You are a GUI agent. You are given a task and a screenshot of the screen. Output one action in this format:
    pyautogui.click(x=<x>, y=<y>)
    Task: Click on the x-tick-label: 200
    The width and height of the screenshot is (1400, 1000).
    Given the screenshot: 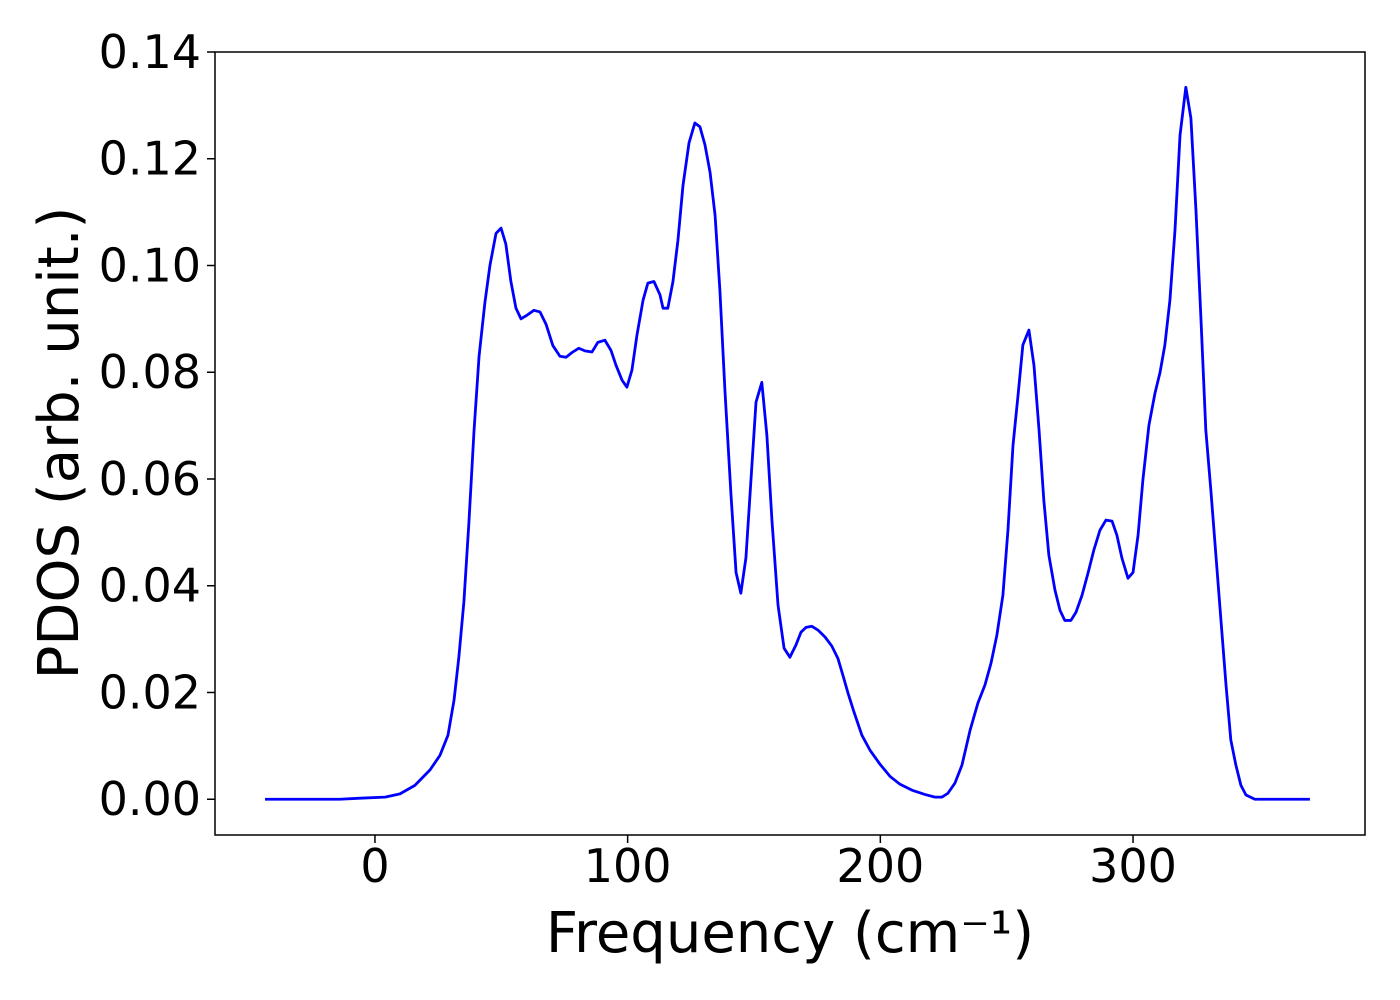 What is the action you would take?
    pyautogui.click(x=880, y=866)
    